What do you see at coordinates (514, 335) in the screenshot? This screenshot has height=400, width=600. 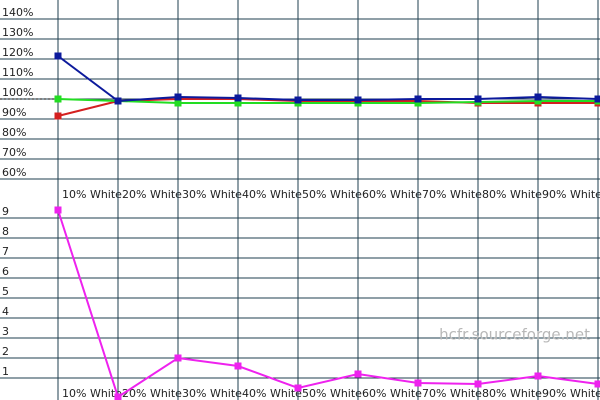 I see `watermark: hcfr.sourceforge.net` at bounding box center [514, 335].